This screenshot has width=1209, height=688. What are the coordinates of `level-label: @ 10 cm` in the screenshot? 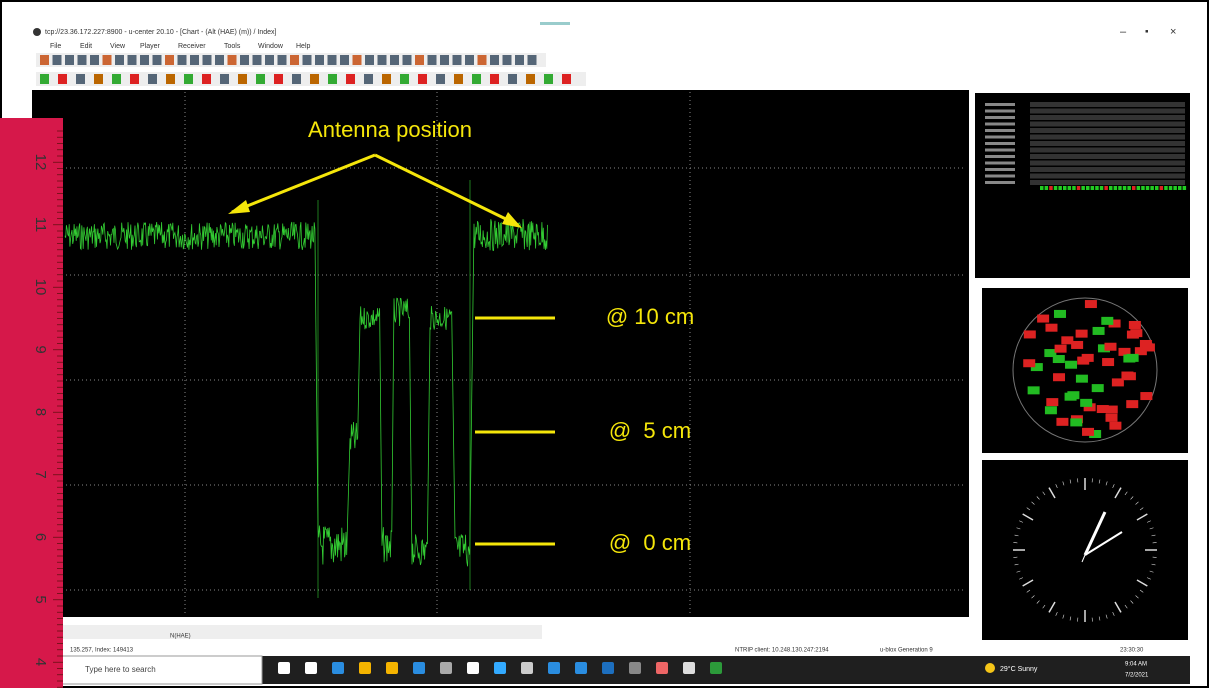 It's located at (650, 316).